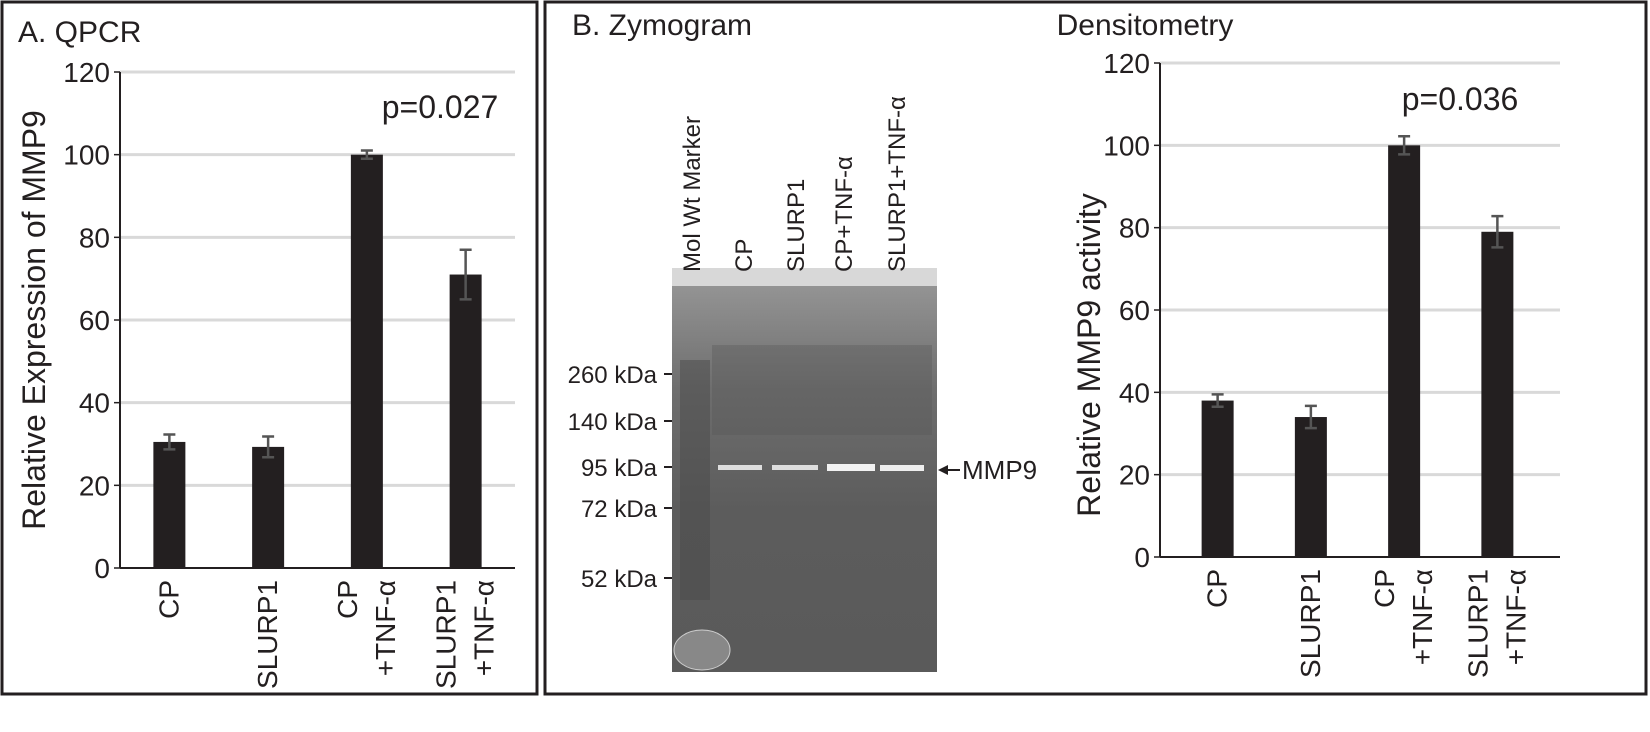  Describe the element at coordinates (1089, 355) in the screenshot. I see `y-axis-label: Relative MMP9 activity` at that location.